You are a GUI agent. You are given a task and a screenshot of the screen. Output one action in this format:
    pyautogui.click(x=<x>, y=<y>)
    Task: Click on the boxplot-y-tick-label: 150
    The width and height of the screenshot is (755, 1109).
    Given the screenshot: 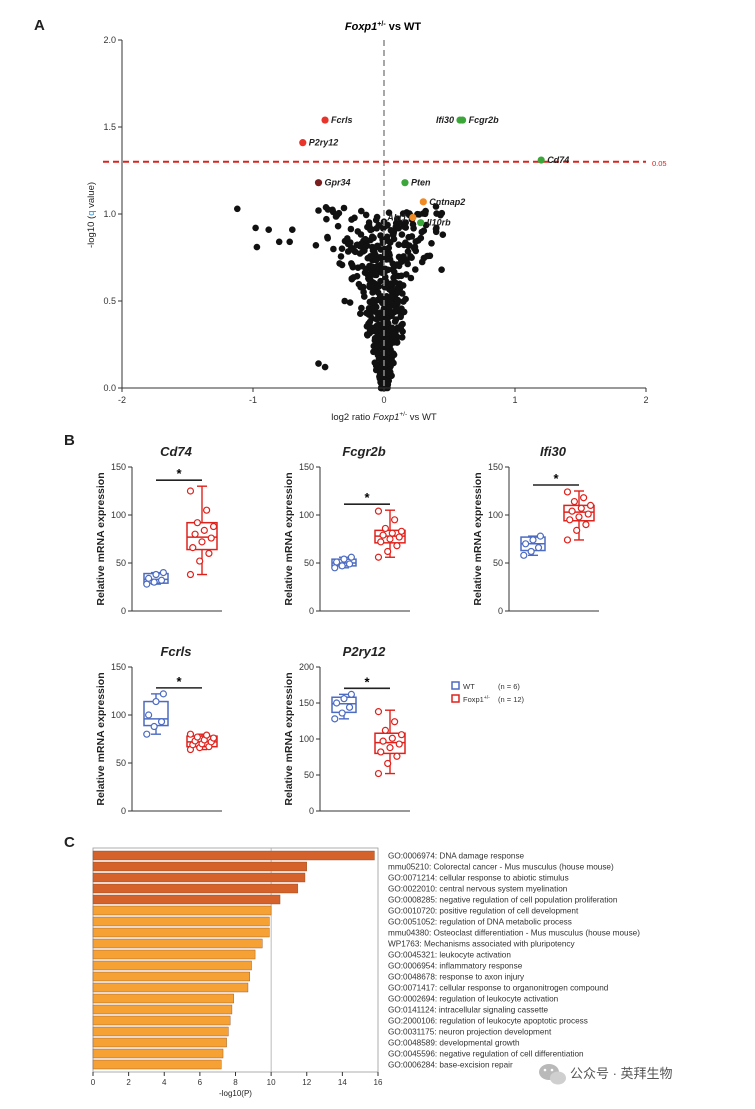 What is the action you would take?
    pyautogui.click(x=306, y=467)
    